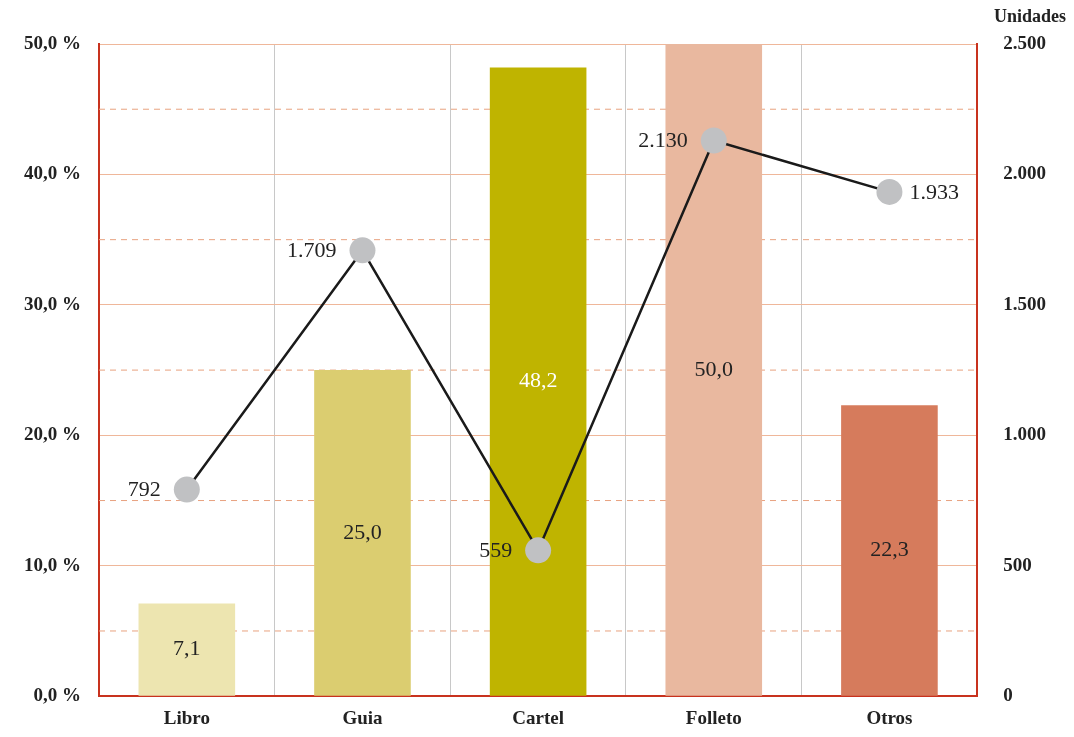  I want to click on y2-tick-label: 0, so click(1008, 695).